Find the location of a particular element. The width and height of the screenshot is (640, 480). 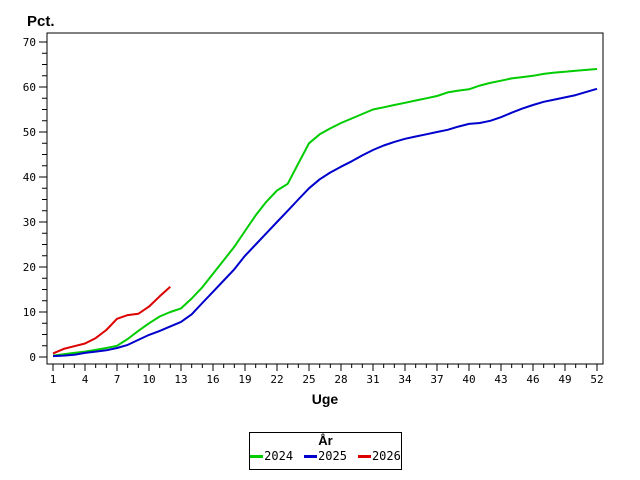

legend-label: 2026 is located at coordinates (386, 456).